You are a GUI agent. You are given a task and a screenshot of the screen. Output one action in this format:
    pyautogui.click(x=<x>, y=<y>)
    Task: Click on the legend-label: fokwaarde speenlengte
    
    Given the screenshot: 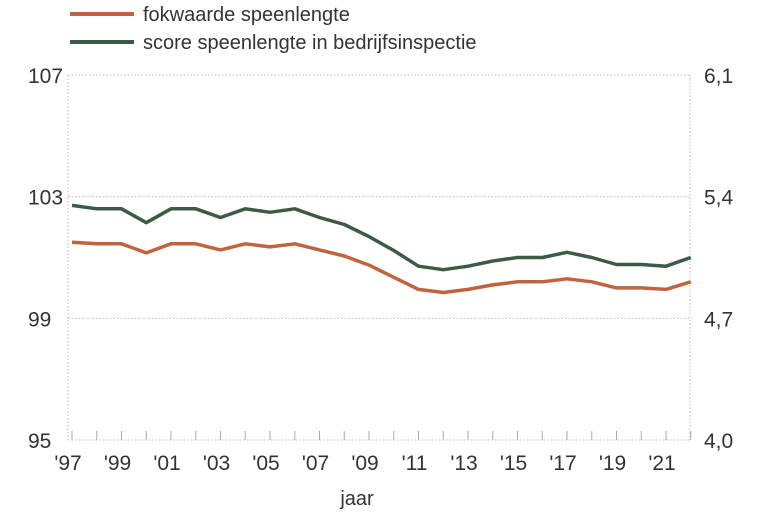 What is the action you would take?
    pyautogui.click(x=246, y=15)
    